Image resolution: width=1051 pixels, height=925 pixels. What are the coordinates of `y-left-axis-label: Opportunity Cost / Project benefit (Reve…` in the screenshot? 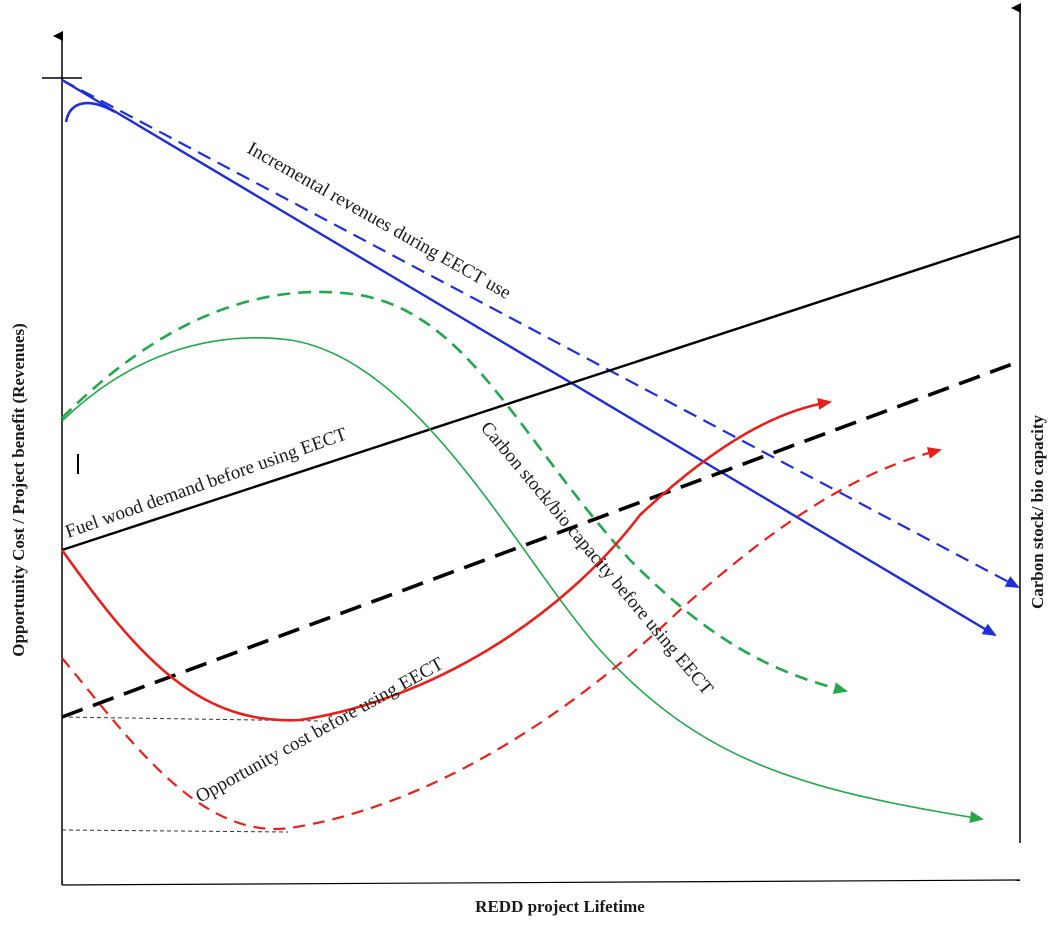 It's located at (18, 490).